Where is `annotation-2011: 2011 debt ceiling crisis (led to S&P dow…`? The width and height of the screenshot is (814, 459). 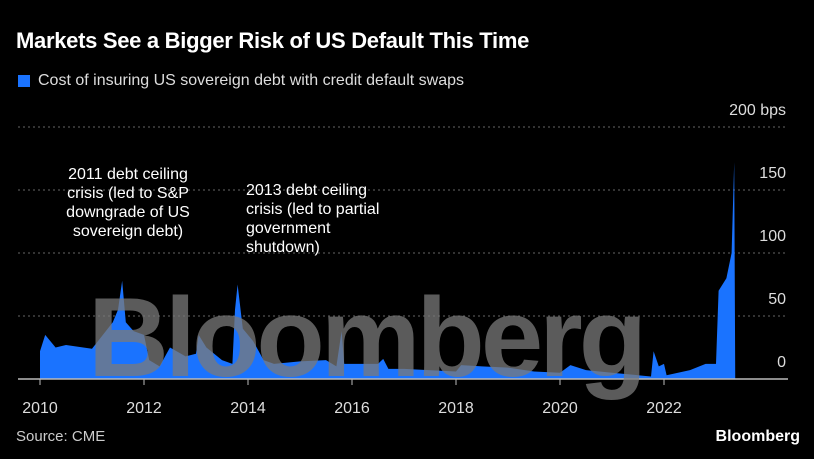 annotation-2011: 2011 debt ceiling crisis (led to S&P dow… is located at coordinates (128, 203).